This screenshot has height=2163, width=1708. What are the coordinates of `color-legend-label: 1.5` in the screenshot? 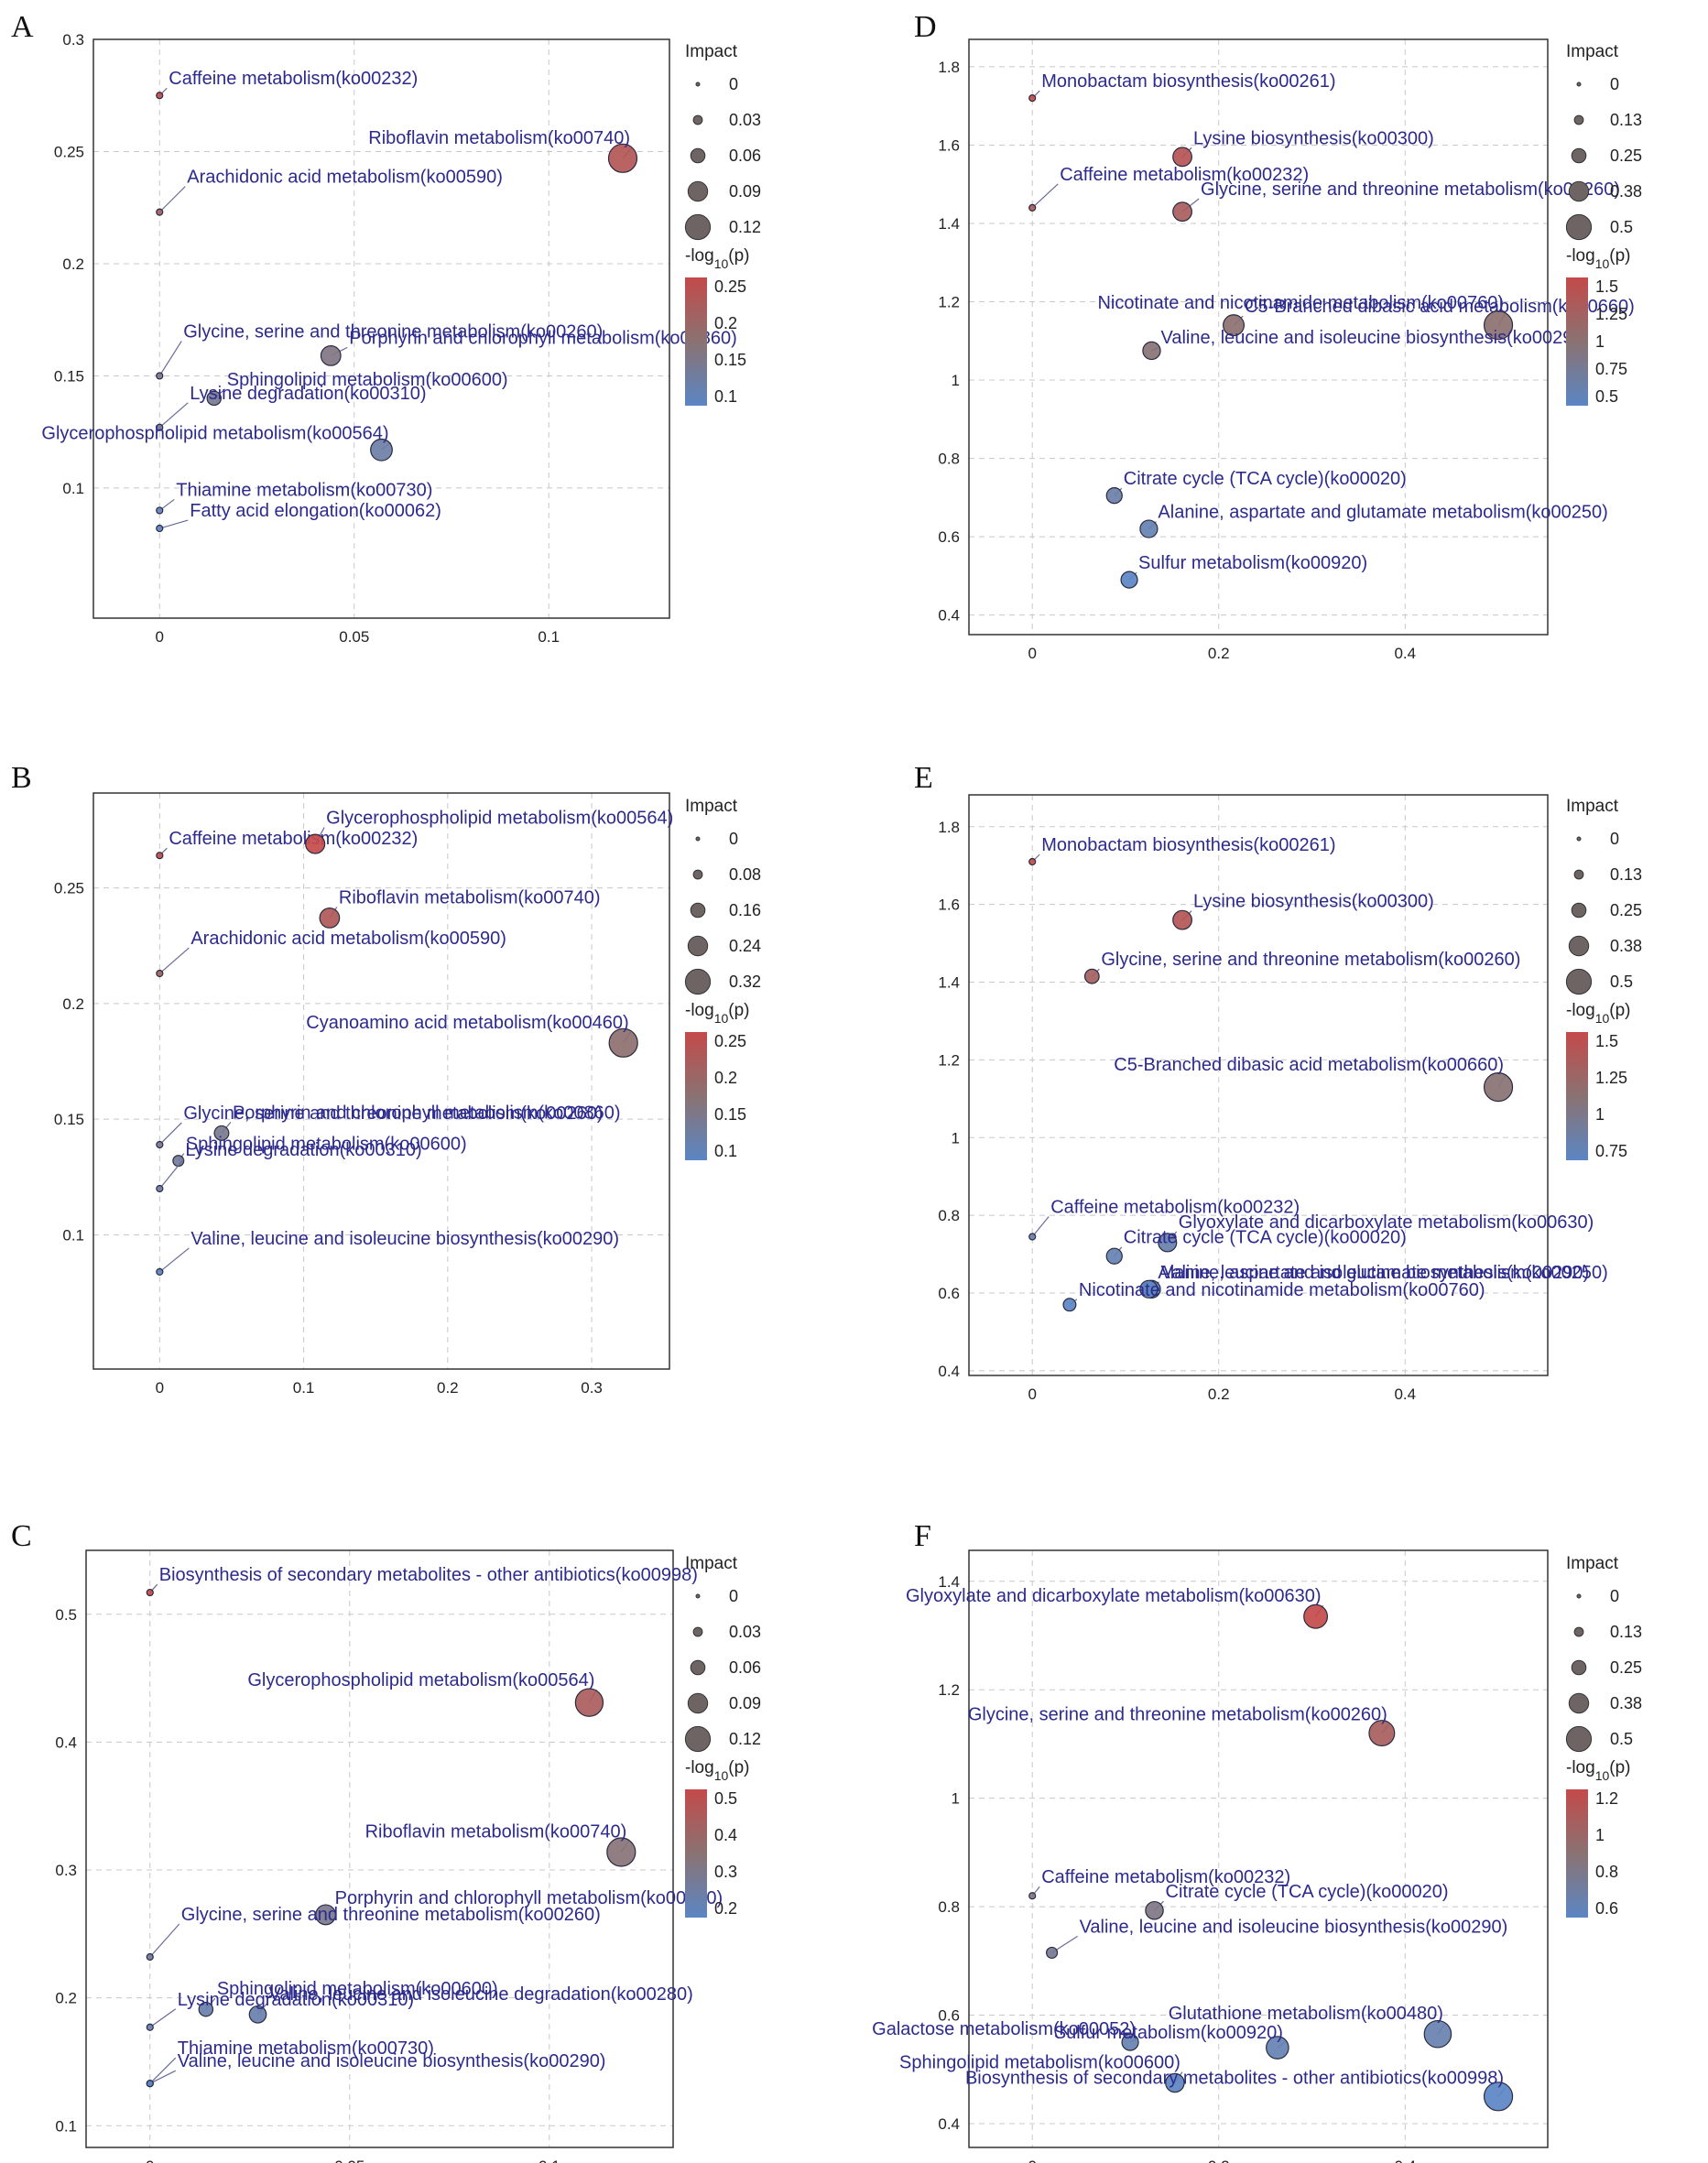 It's located at (1606, 286).